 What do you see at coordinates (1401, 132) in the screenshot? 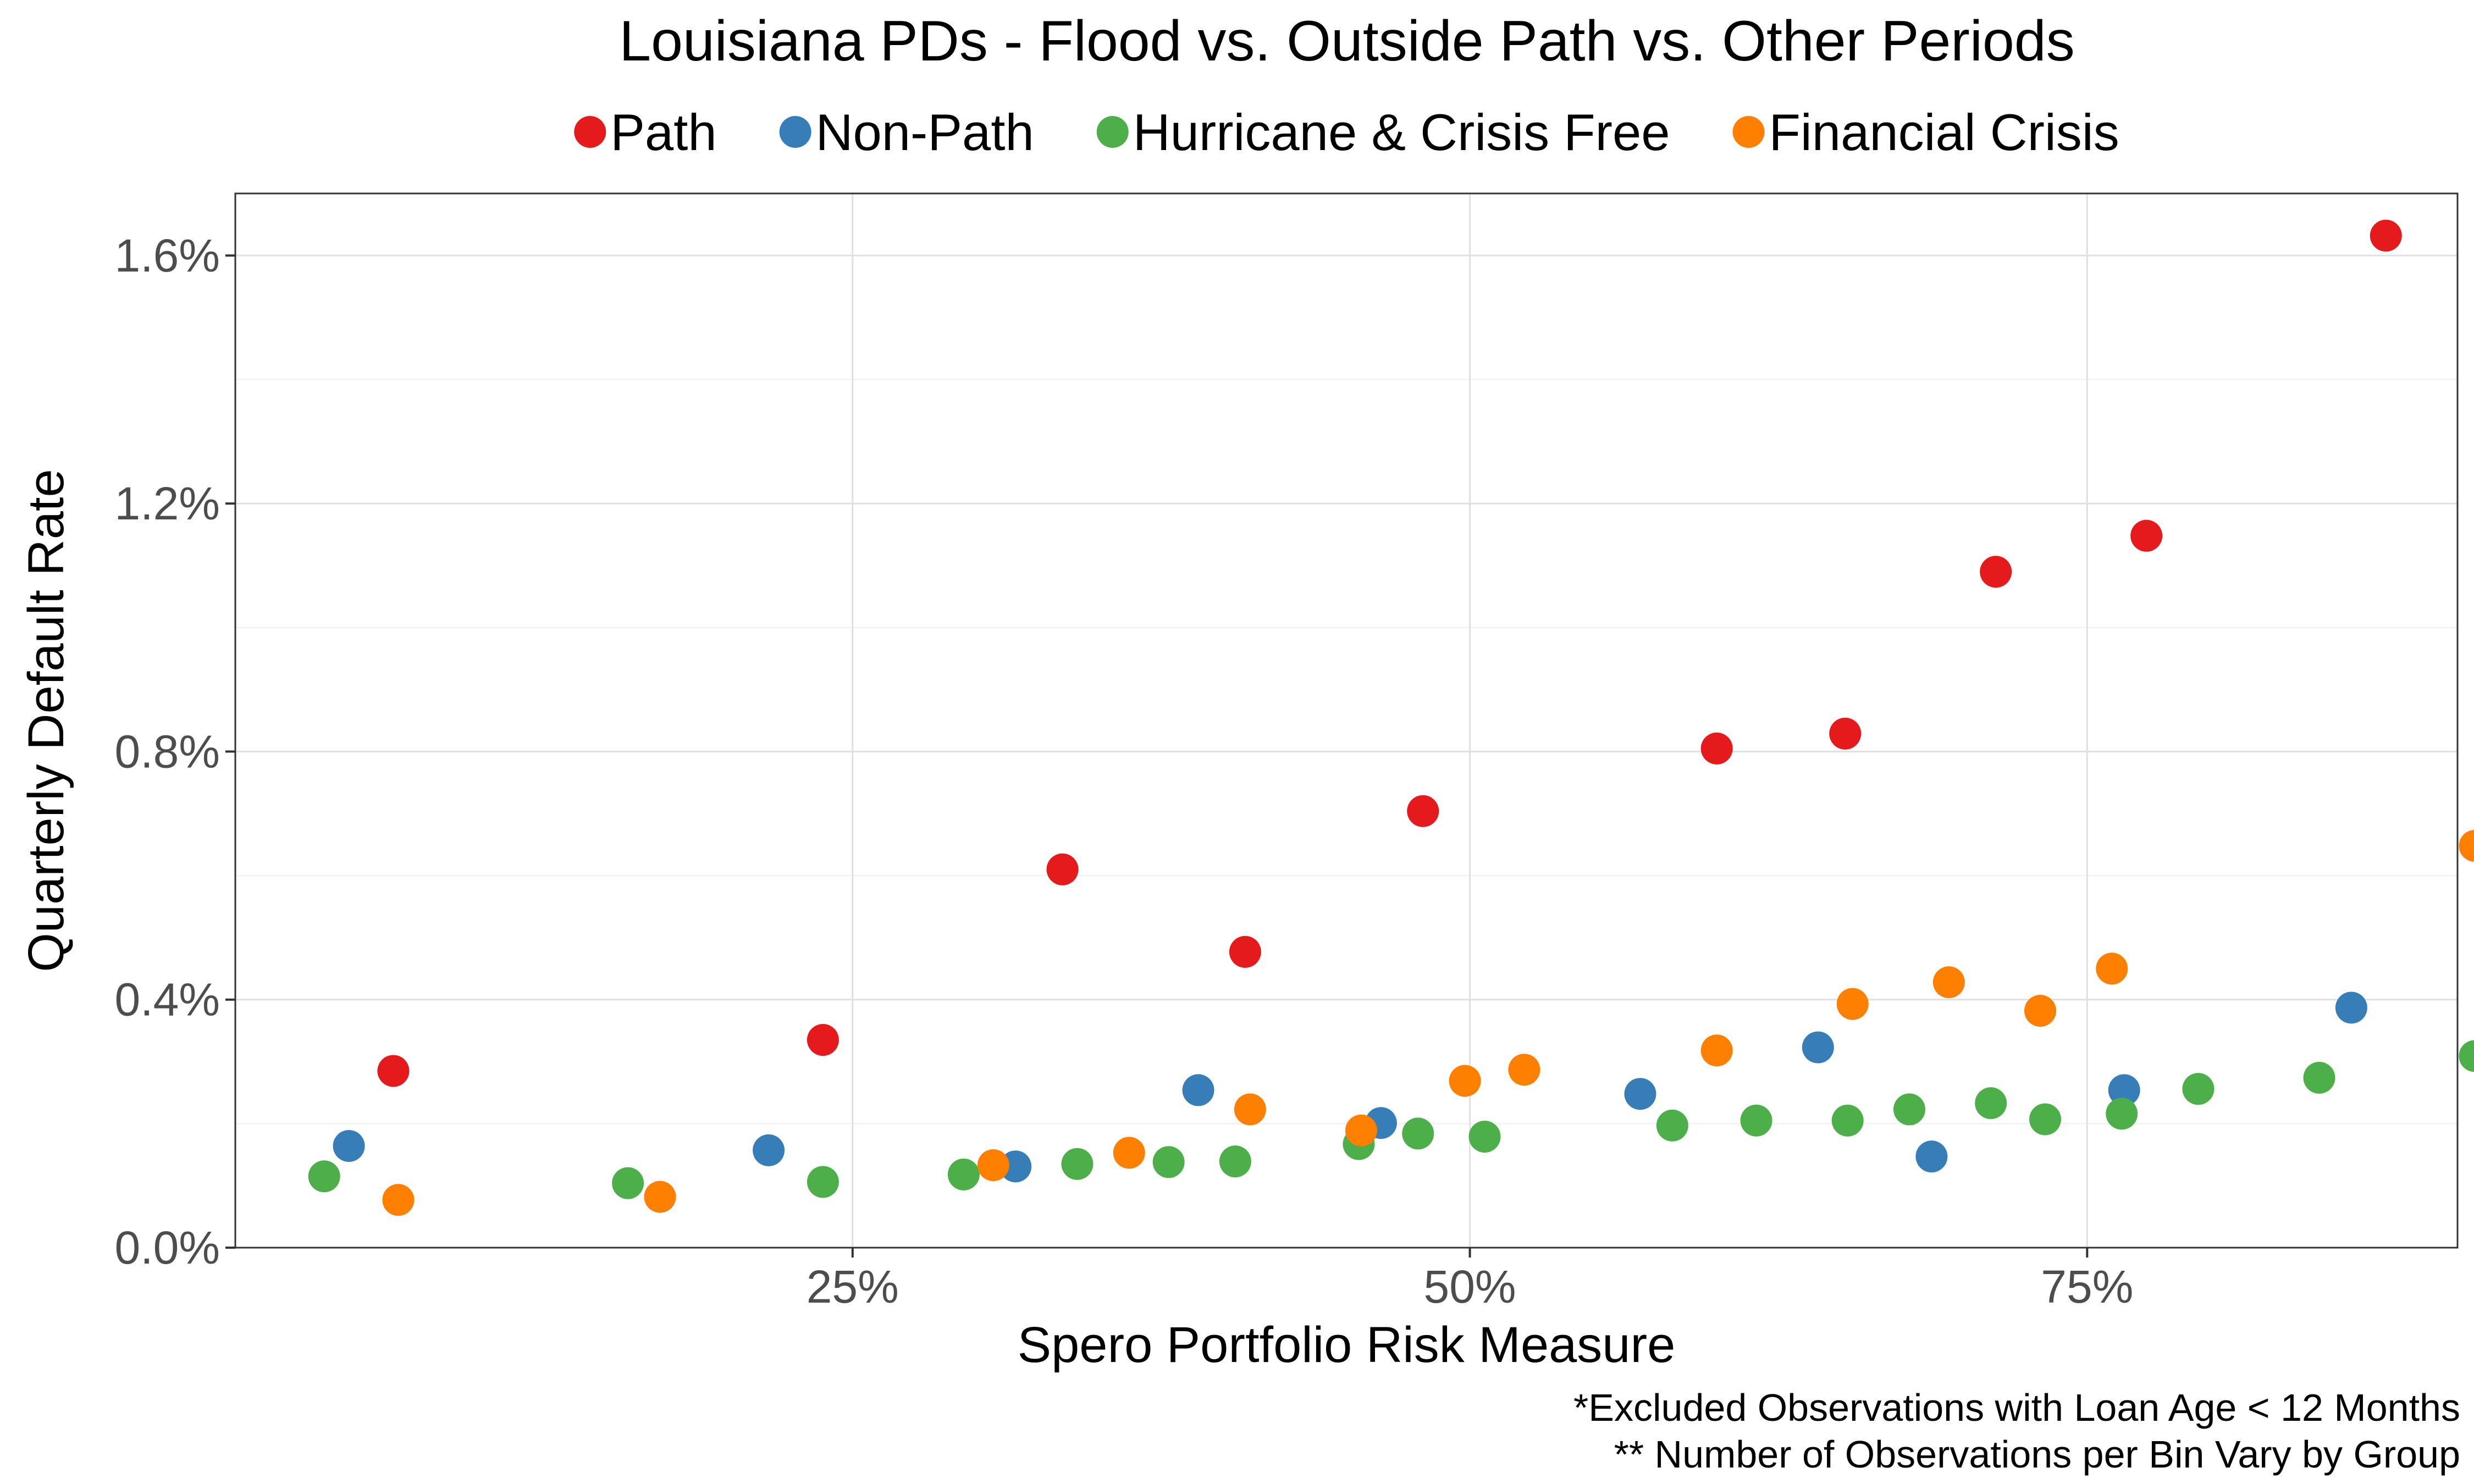
I see `legend-label: Hurricane & Crisis Free` at bounding box center [1401, 132].